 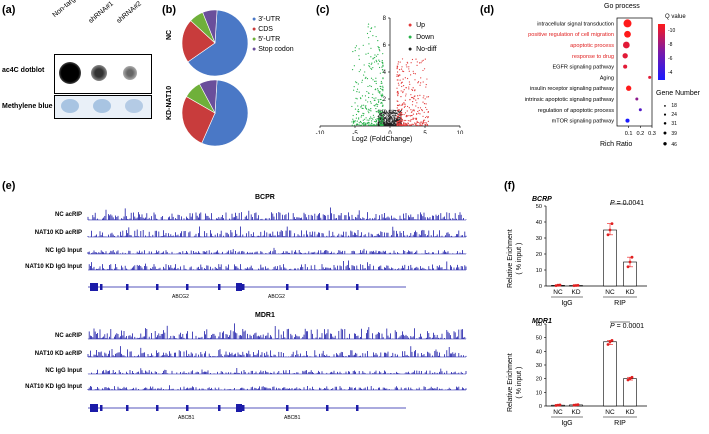 I want to click on y-tick-label: 40, so click(x=539, y=223).